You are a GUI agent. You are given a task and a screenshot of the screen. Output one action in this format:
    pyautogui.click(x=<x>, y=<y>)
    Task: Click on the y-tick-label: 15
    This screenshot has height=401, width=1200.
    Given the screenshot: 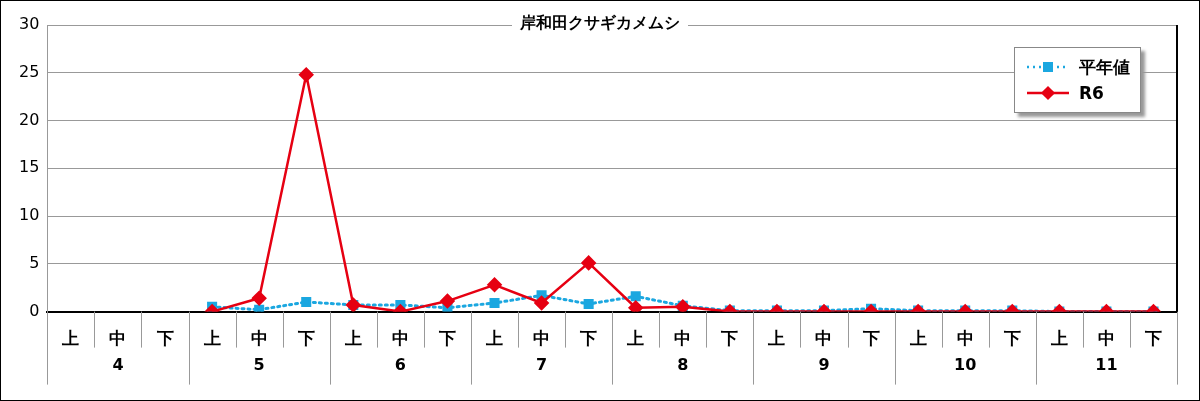 What is the action you would take?
    pyautogui.click(x=29, y=167)
    